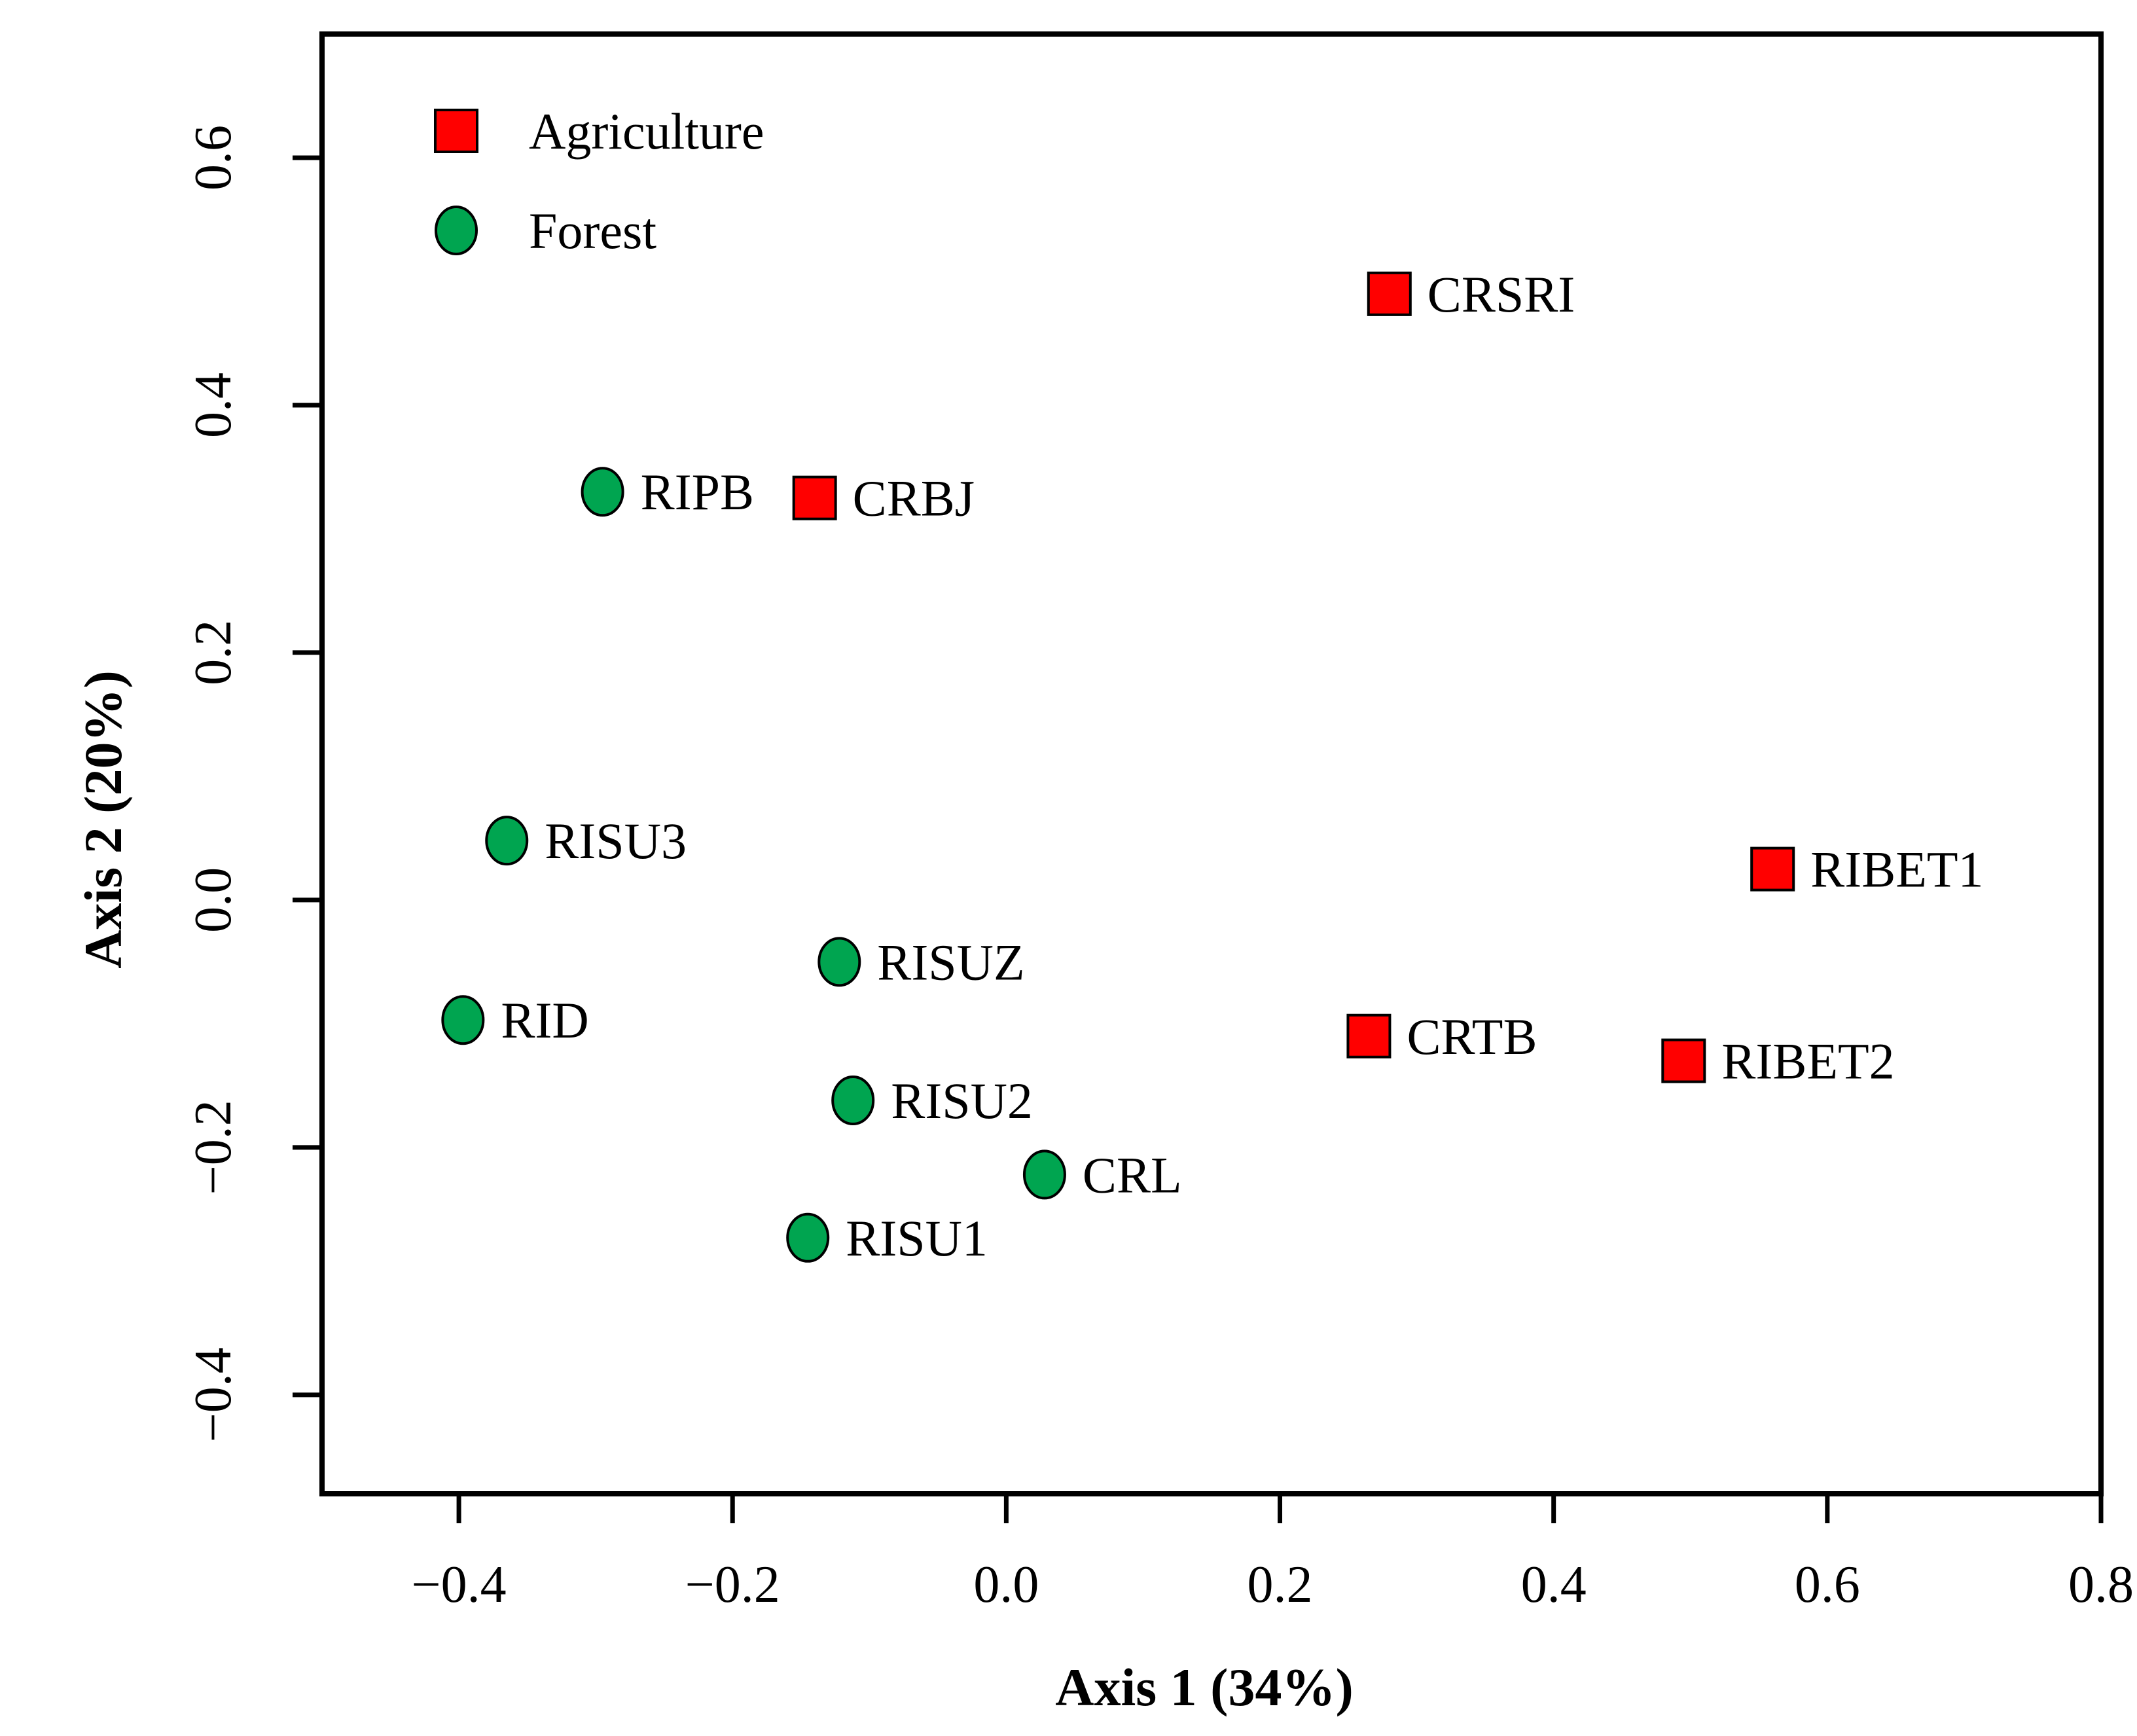  I want to click on point-label: RISU3, so click(616, 841).